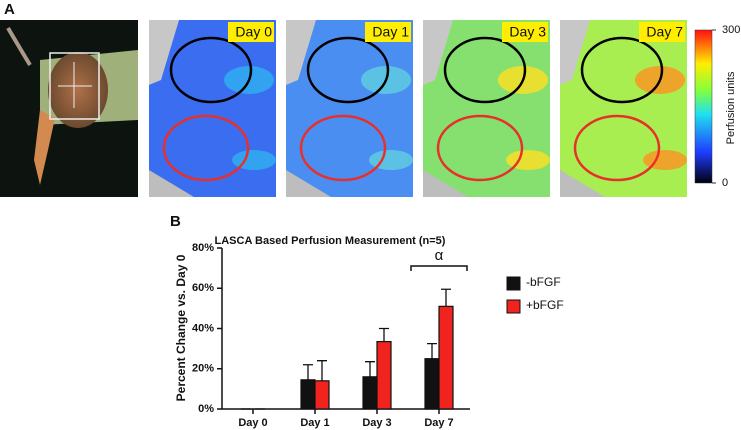 The image size is (741, 430). Describe the element at coordinates (74, 86) in the screenshot. I see `roi-box` at that location.